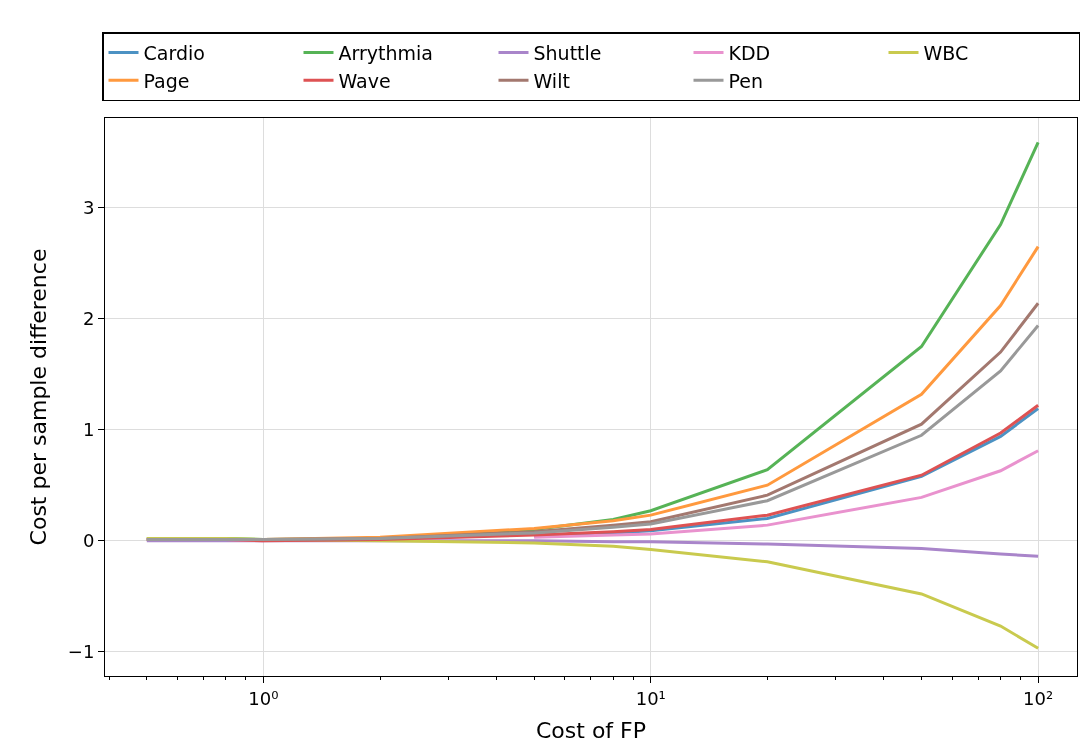  I want to click on legend-label: Page, so click(166, 80).